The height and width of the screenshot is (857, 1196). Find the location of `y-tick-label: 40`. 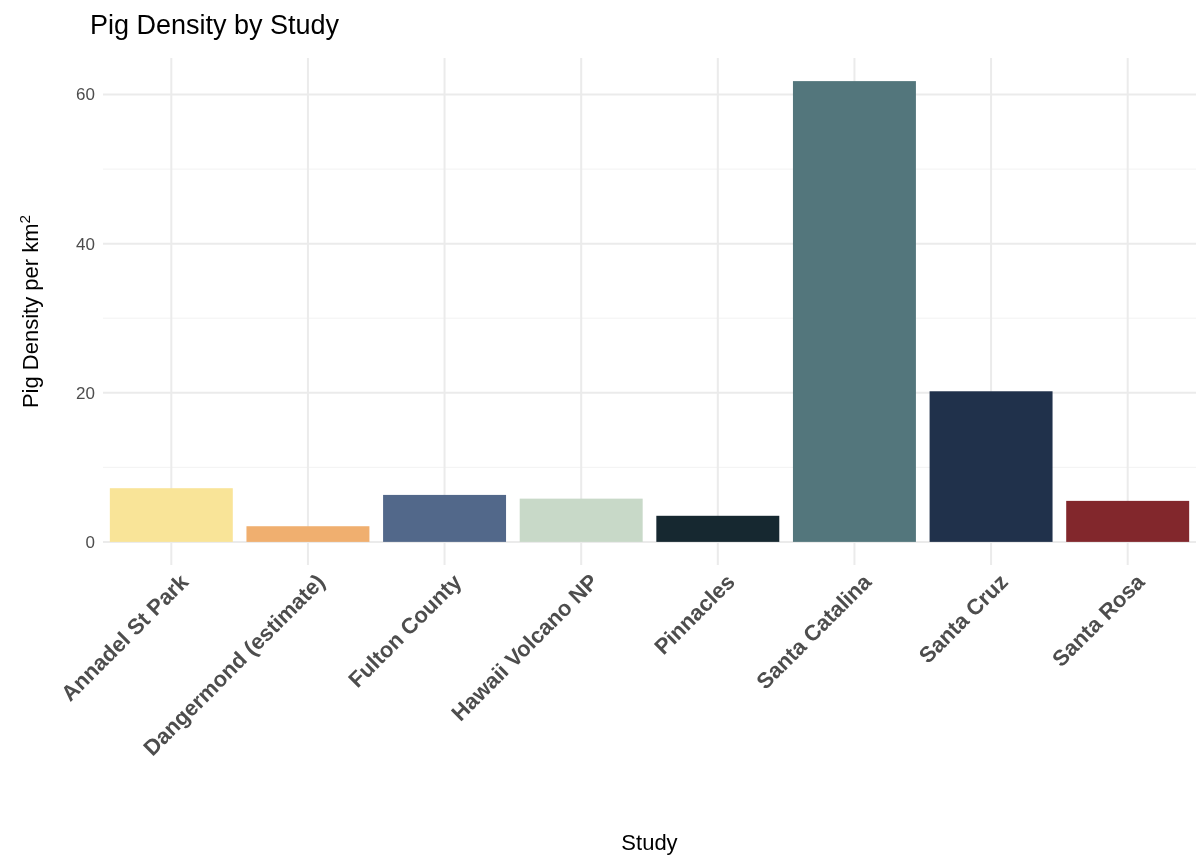

y-tick-label: 40 is located at coordinates (85, 244).